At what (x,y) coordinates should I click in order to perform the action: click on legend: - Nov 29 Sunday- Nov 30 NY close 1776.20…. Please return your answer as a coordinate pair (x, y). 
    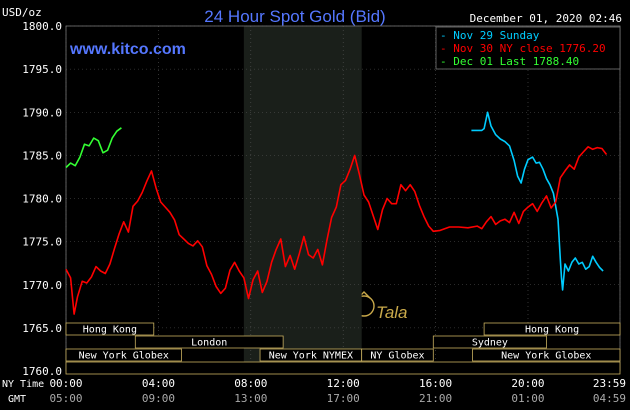
    Looking at the image, I should click on (528, 48).